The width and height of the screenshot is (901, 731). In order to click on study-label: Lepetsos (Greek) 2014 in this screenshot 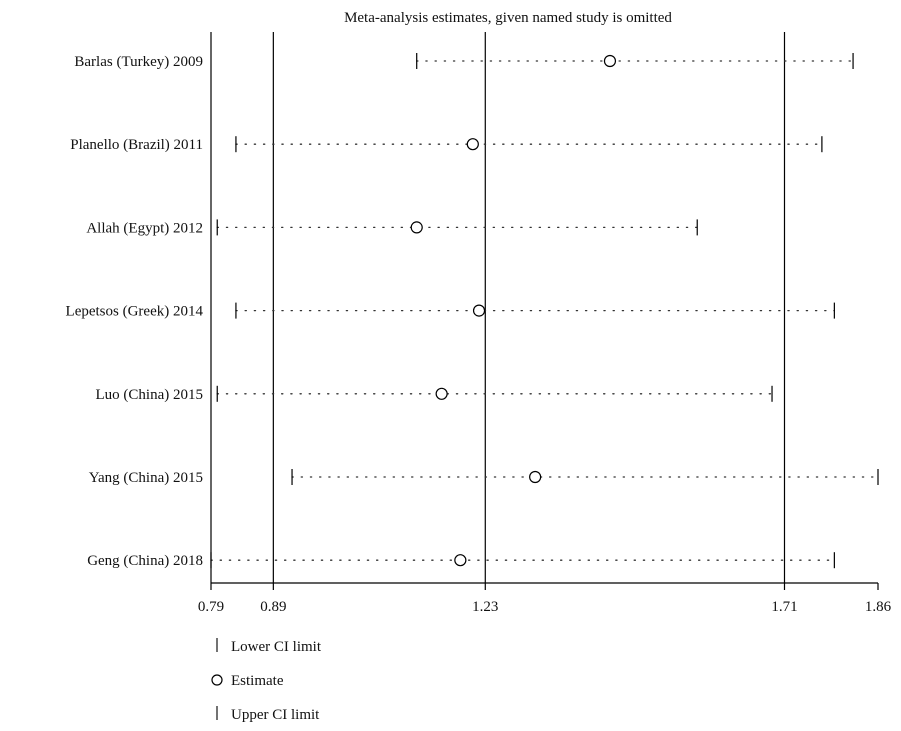, I will do `click(135, 312)`.